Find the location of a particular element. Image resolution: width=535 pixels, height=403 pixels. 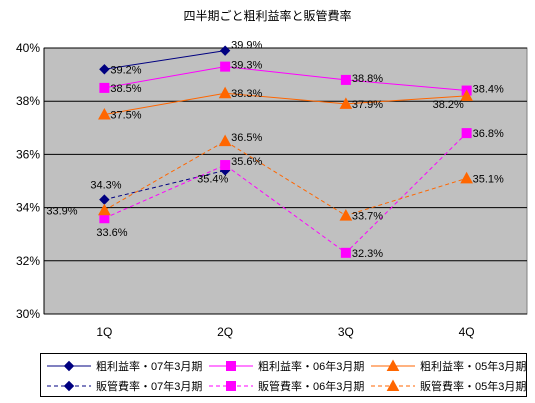

data-label: 39.2% is located at coordinates (125, 70).